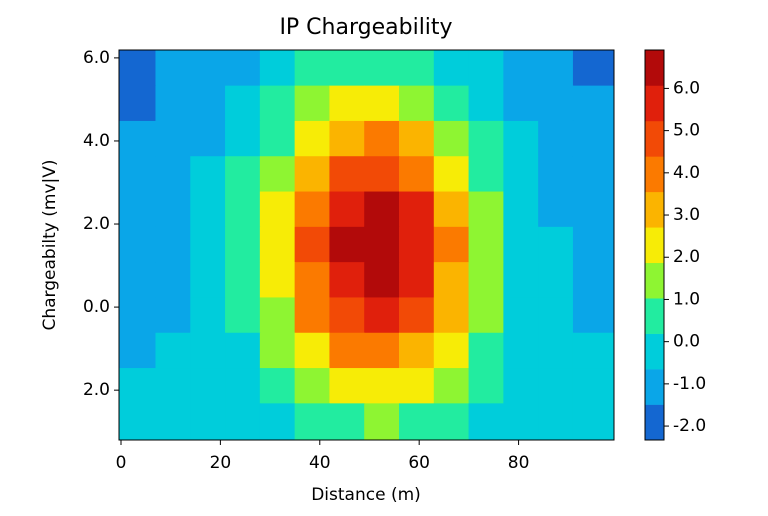 This screenshot has width=768, height=516. I want to click on colorbar-tick-label: 3.0, so click(686, 215).